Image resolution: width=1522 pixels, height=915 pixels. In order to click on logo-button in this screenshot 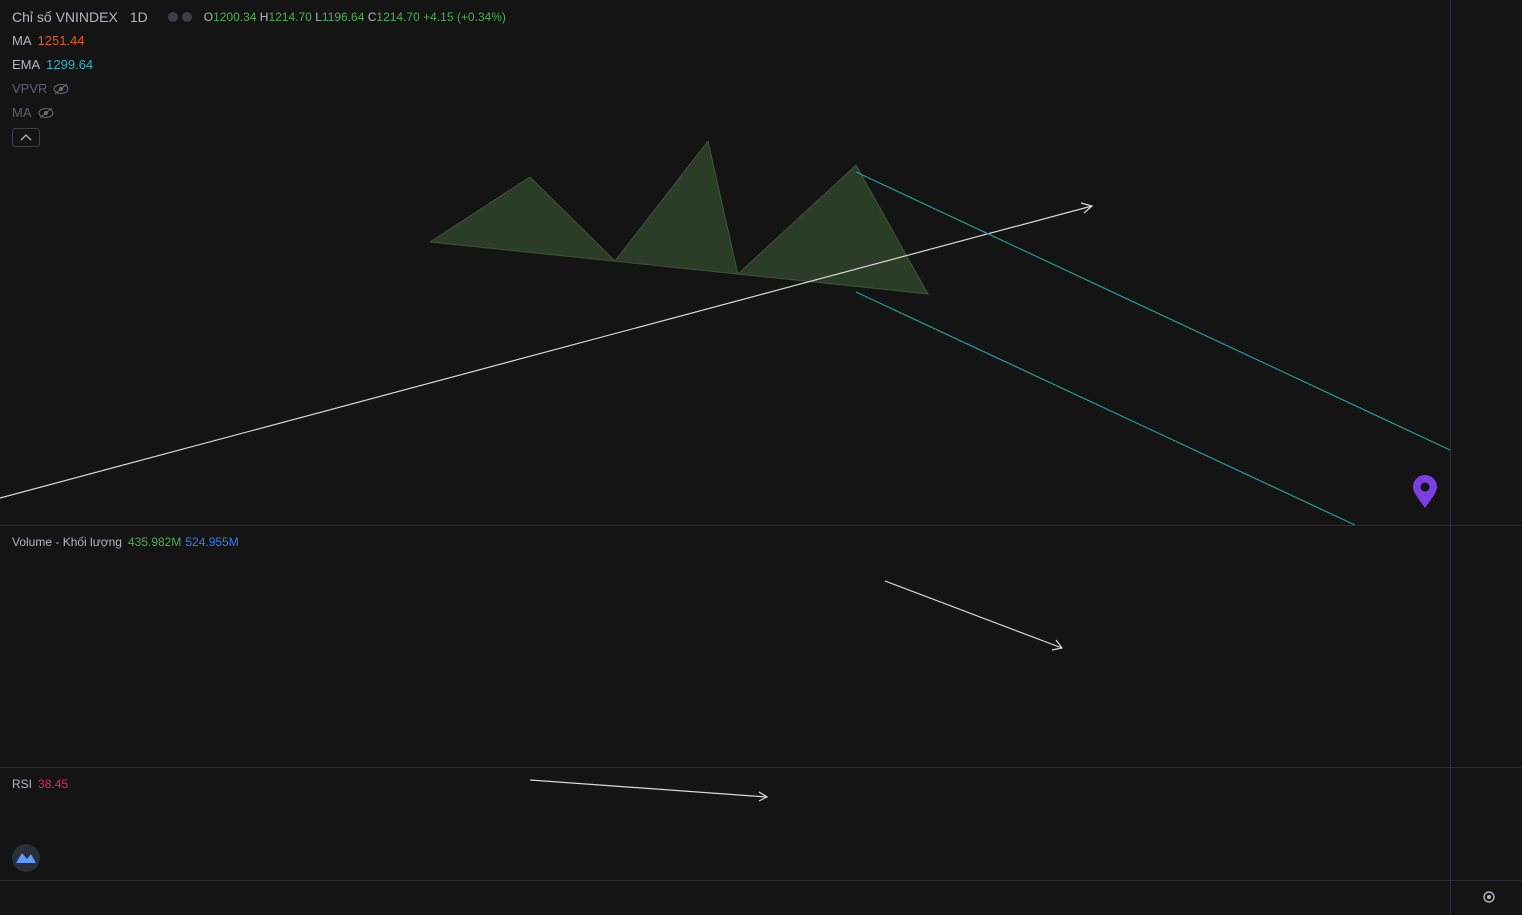, I will do `click(26, 858)`.